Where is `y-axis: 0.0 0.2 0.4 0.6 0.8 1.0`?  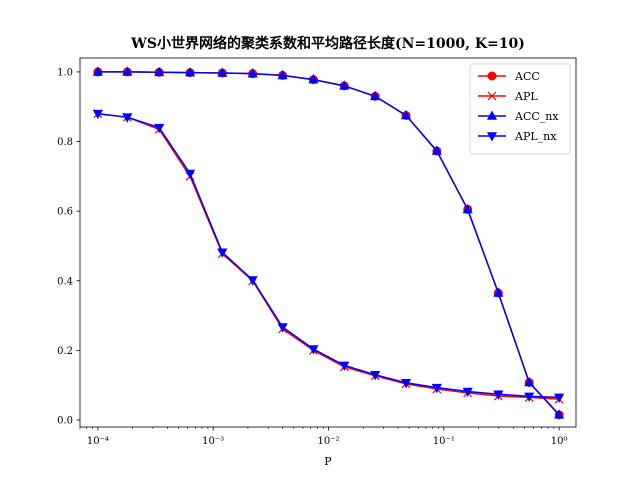
y-axis: 0.0 0.2 0.4 0.6 0.8 1.0 is located at coordinates (68, 247).